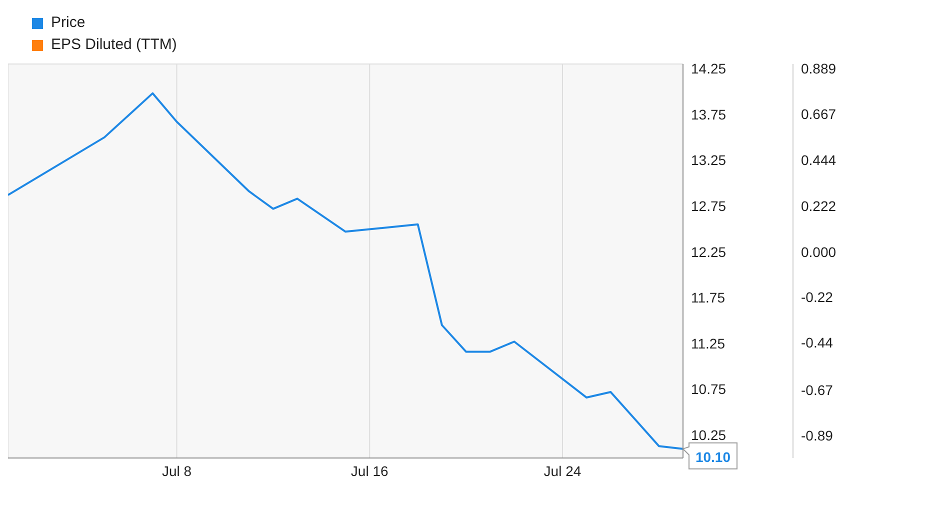  Describe the element at coordinates (818, 252) in the screenshot. I see `y2-tick-label: 0.000` at that location.